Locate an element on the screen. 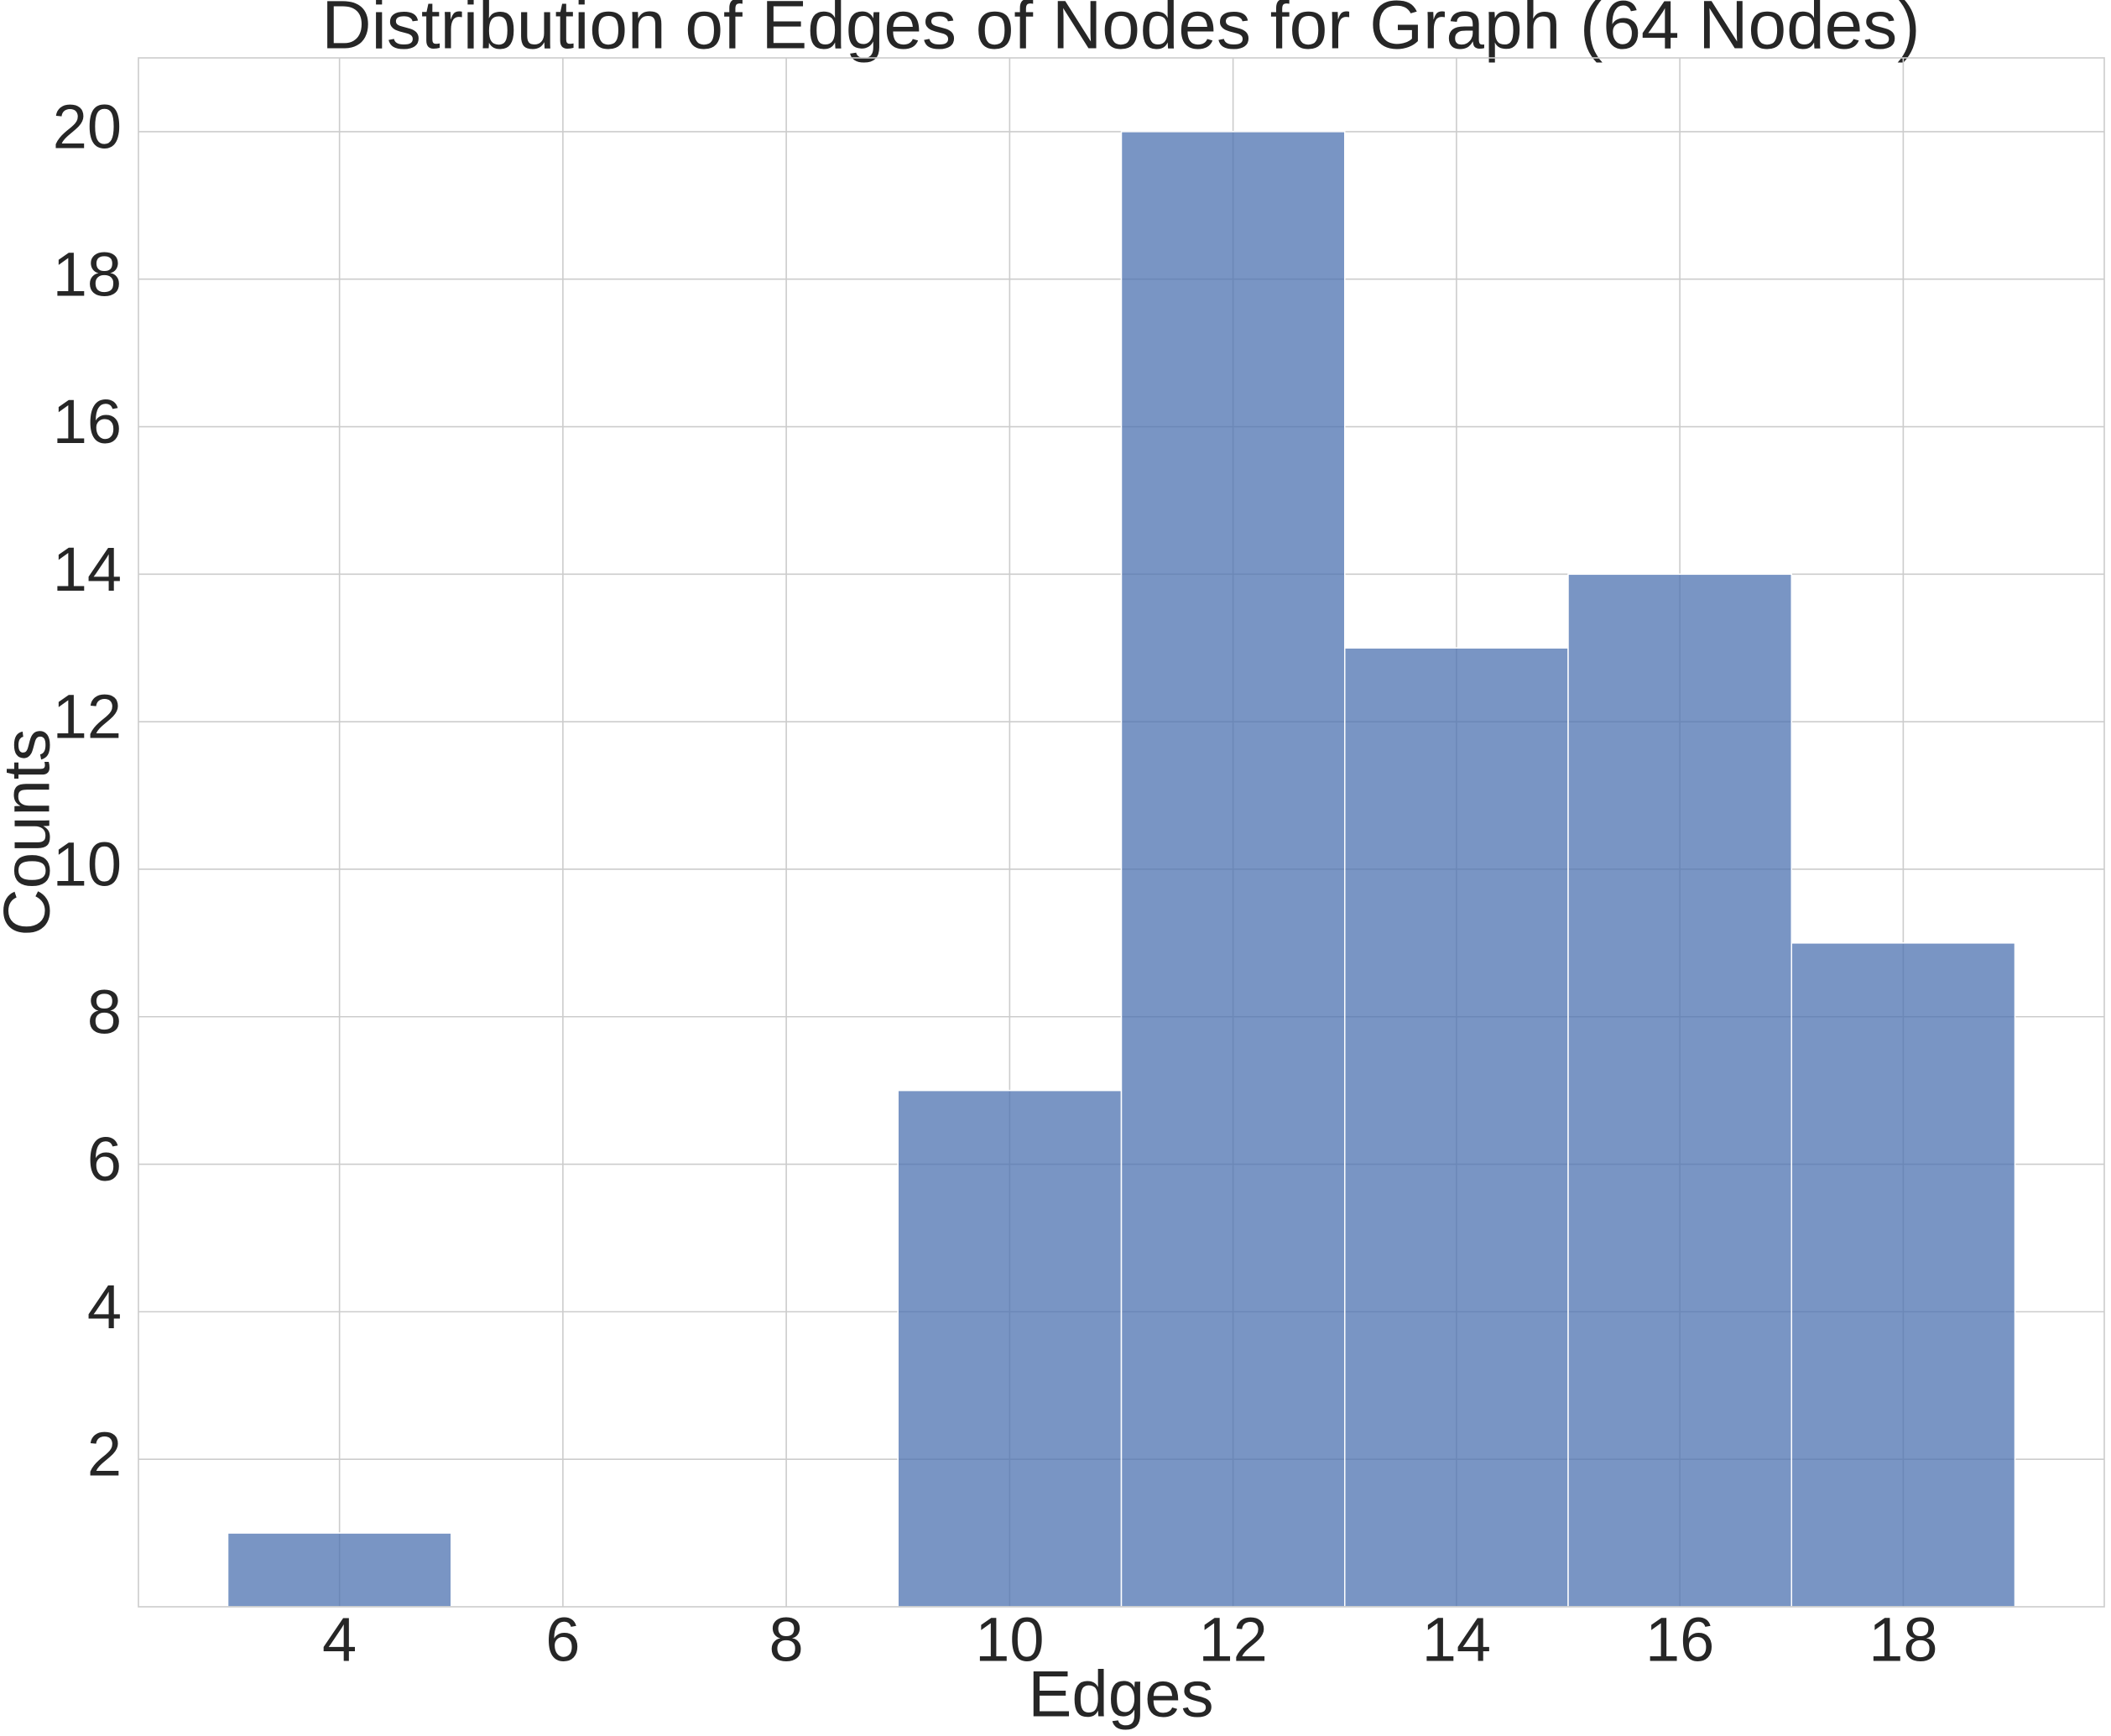 The image size is (2111, 1736). y-tick-label: 18 is located at coordinates (87, 274).